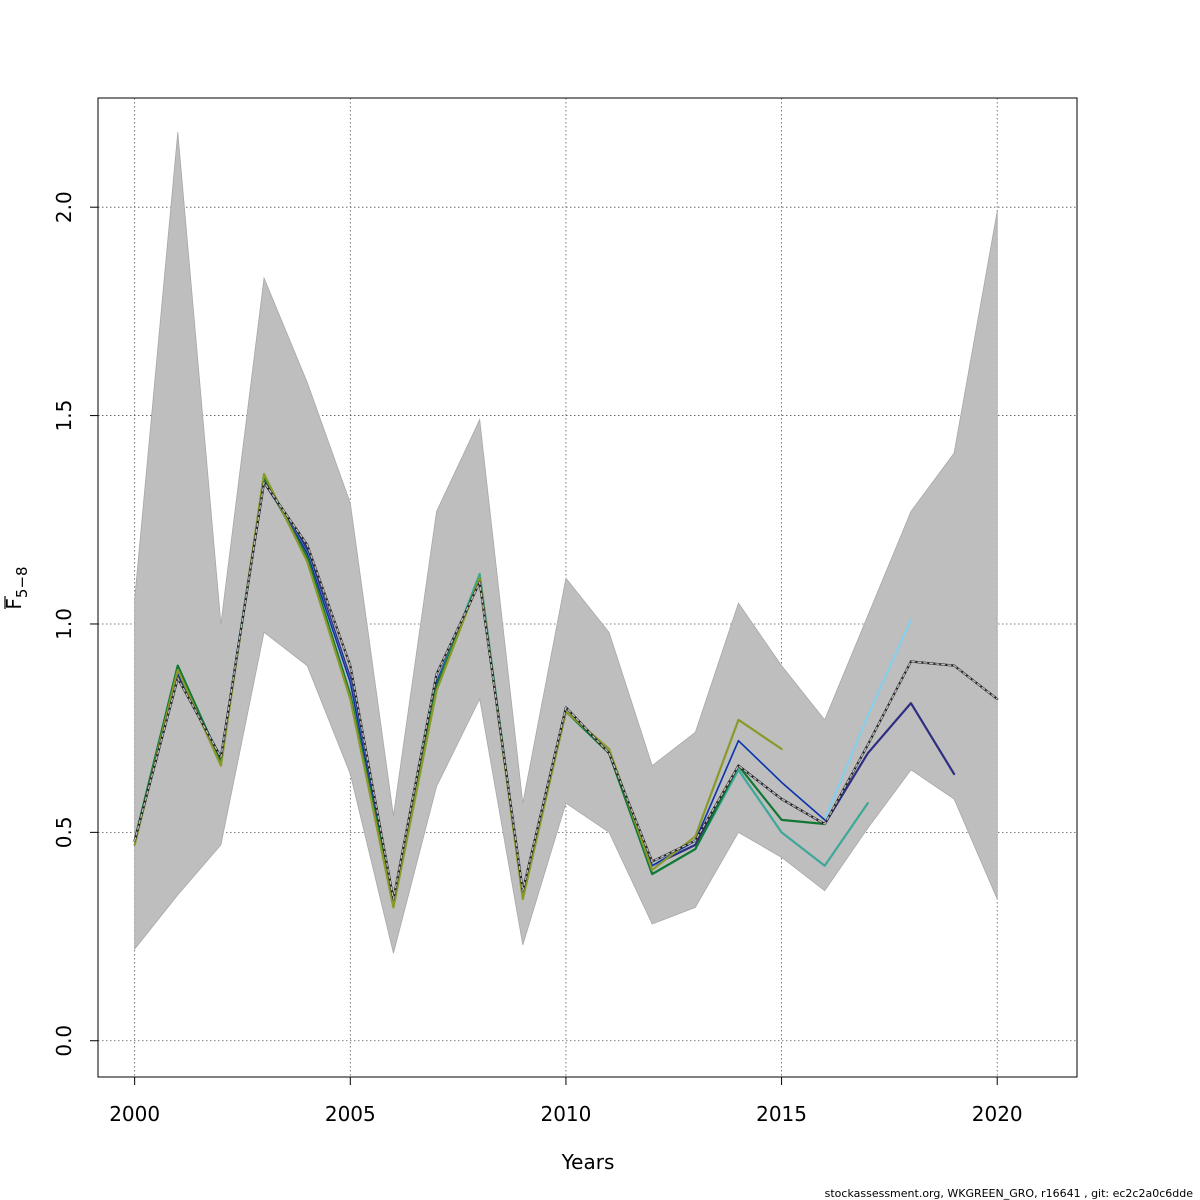 Image resolution: width=1200 pixels, height=1200 pixels. Describe the element at coordinates (134, 1114) in the screenshot. I see `x-tick-label-2000: 2000` at that location.